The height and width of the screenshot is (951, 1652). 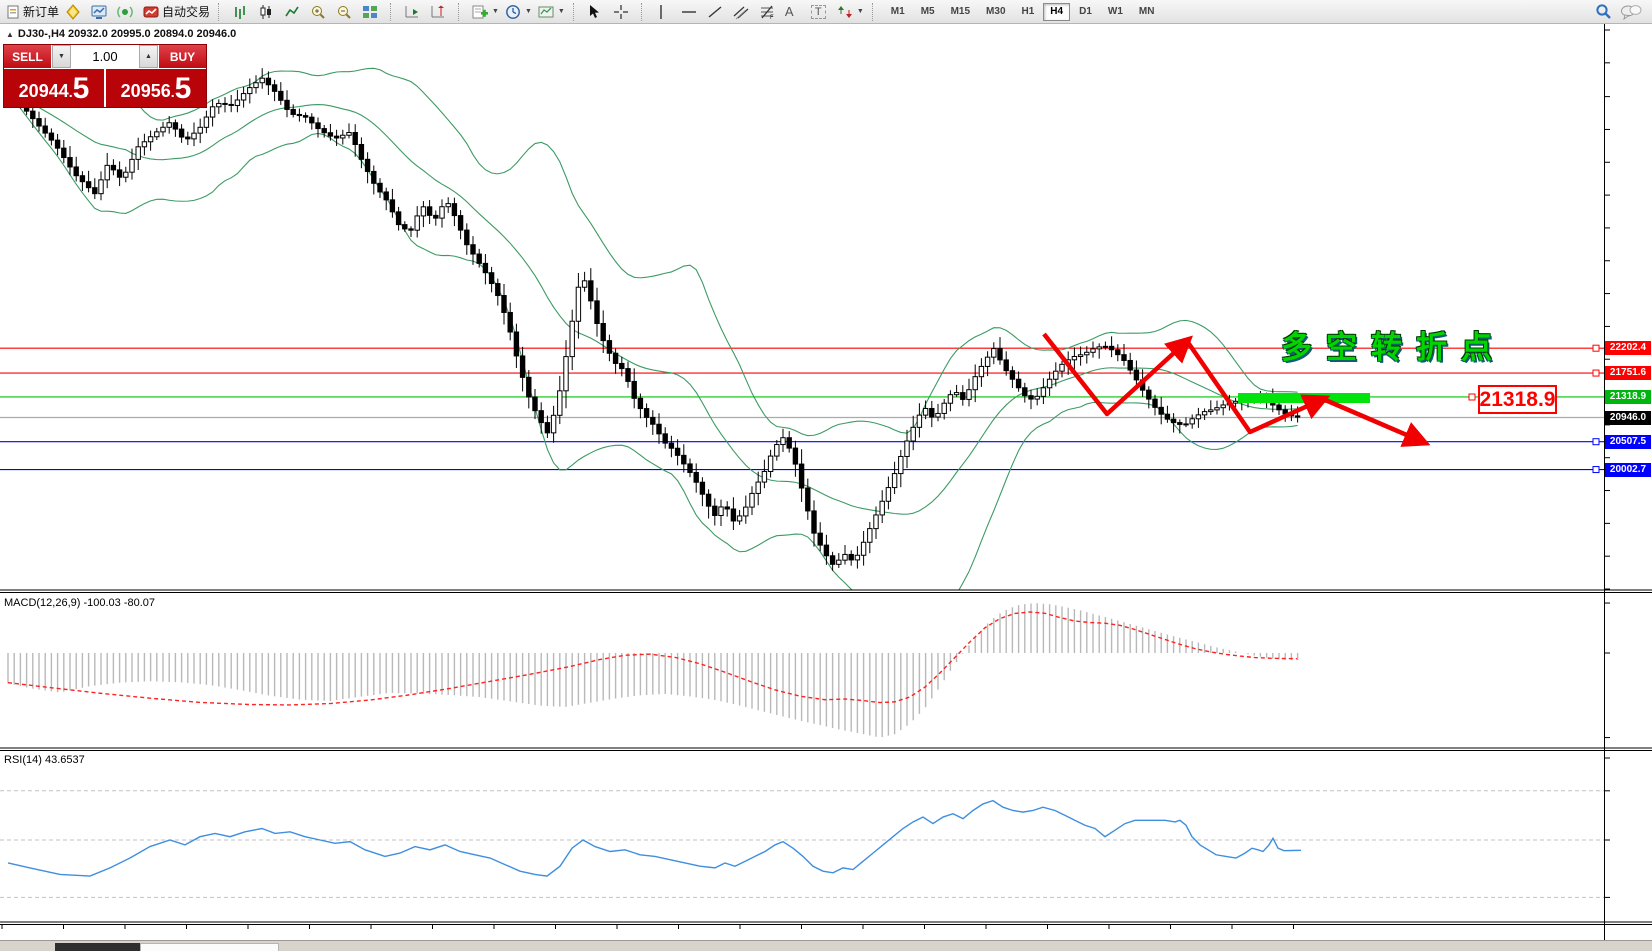 I want to click on toolbar-group-objects: F A T ▼, so click(x=759, y=12).